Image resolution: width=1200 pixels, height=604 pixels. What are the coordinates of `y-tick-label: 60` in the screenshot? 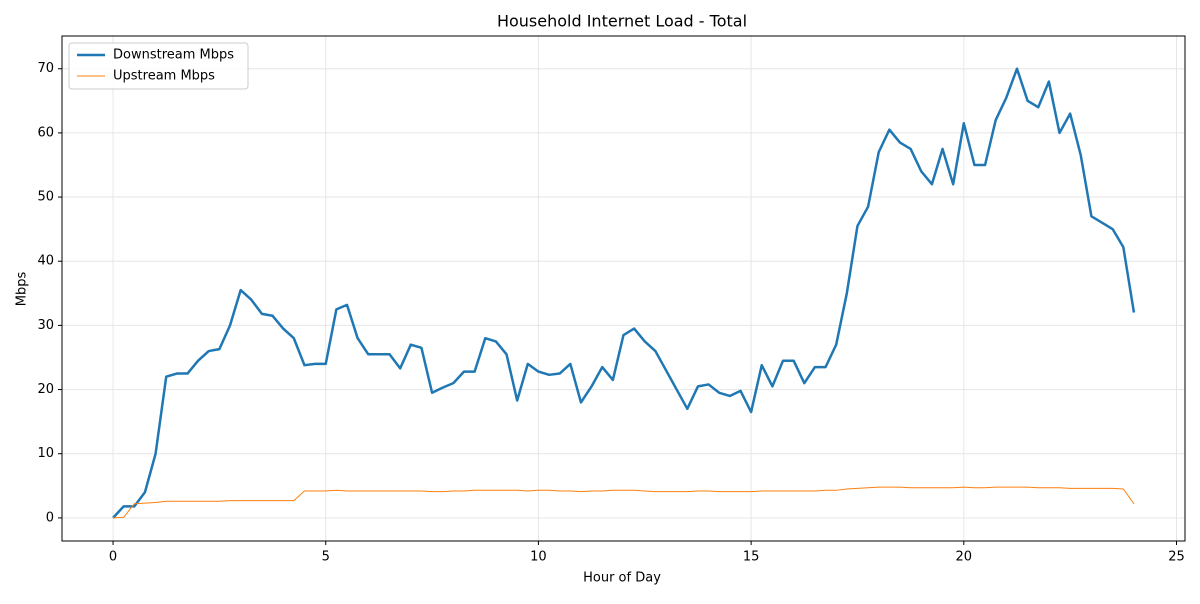 It's located at (45, 132).